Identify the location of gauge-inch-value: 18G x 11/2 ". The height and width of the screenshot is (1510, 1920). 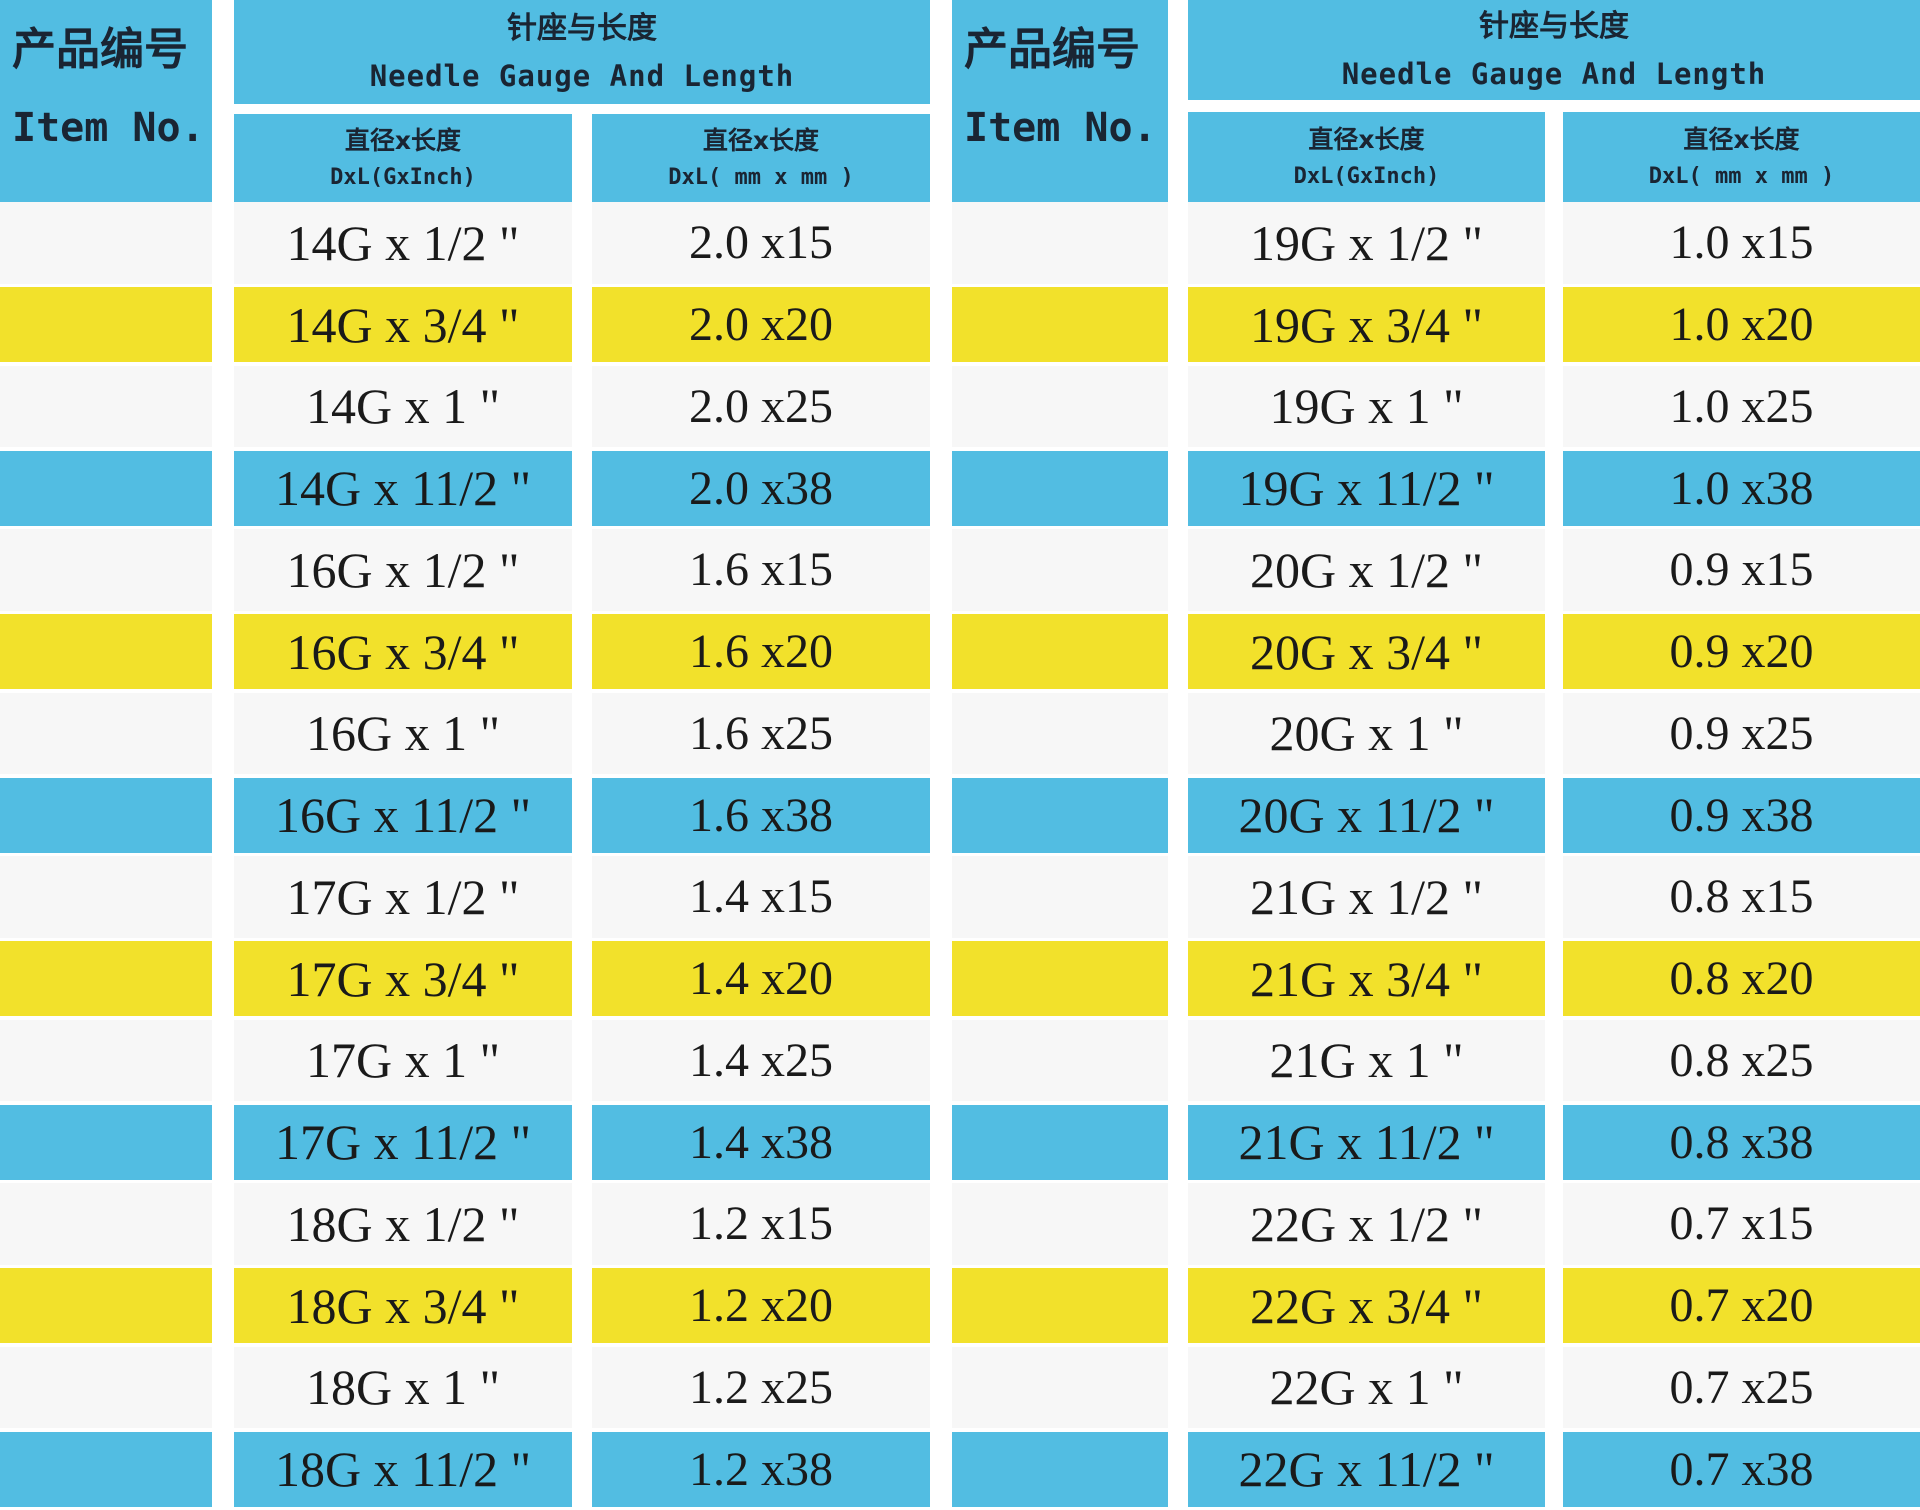
(403, 1469).